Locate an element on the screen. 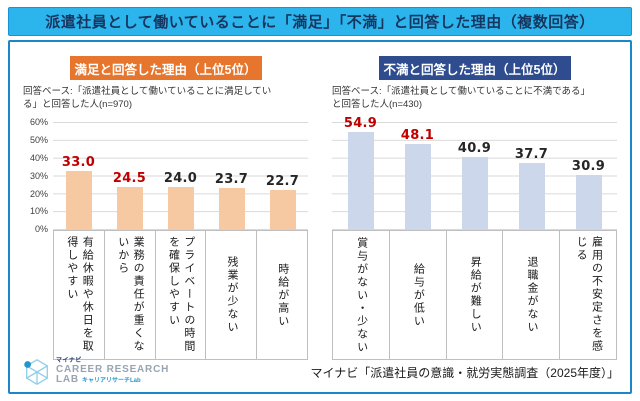 This screenshot has width=640, height=401. category-label-text: 昇給が難しい is located at coordinates (475, 295).